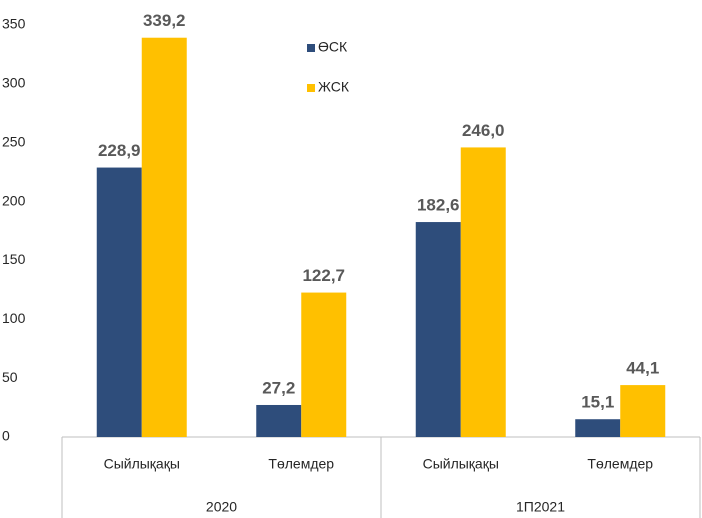 Image resolution: width=702 pixels, height=518 pixels. Describe the element at coordinates (14, 200) in the screenshot. I see `y-tick-label: 200` at that location.